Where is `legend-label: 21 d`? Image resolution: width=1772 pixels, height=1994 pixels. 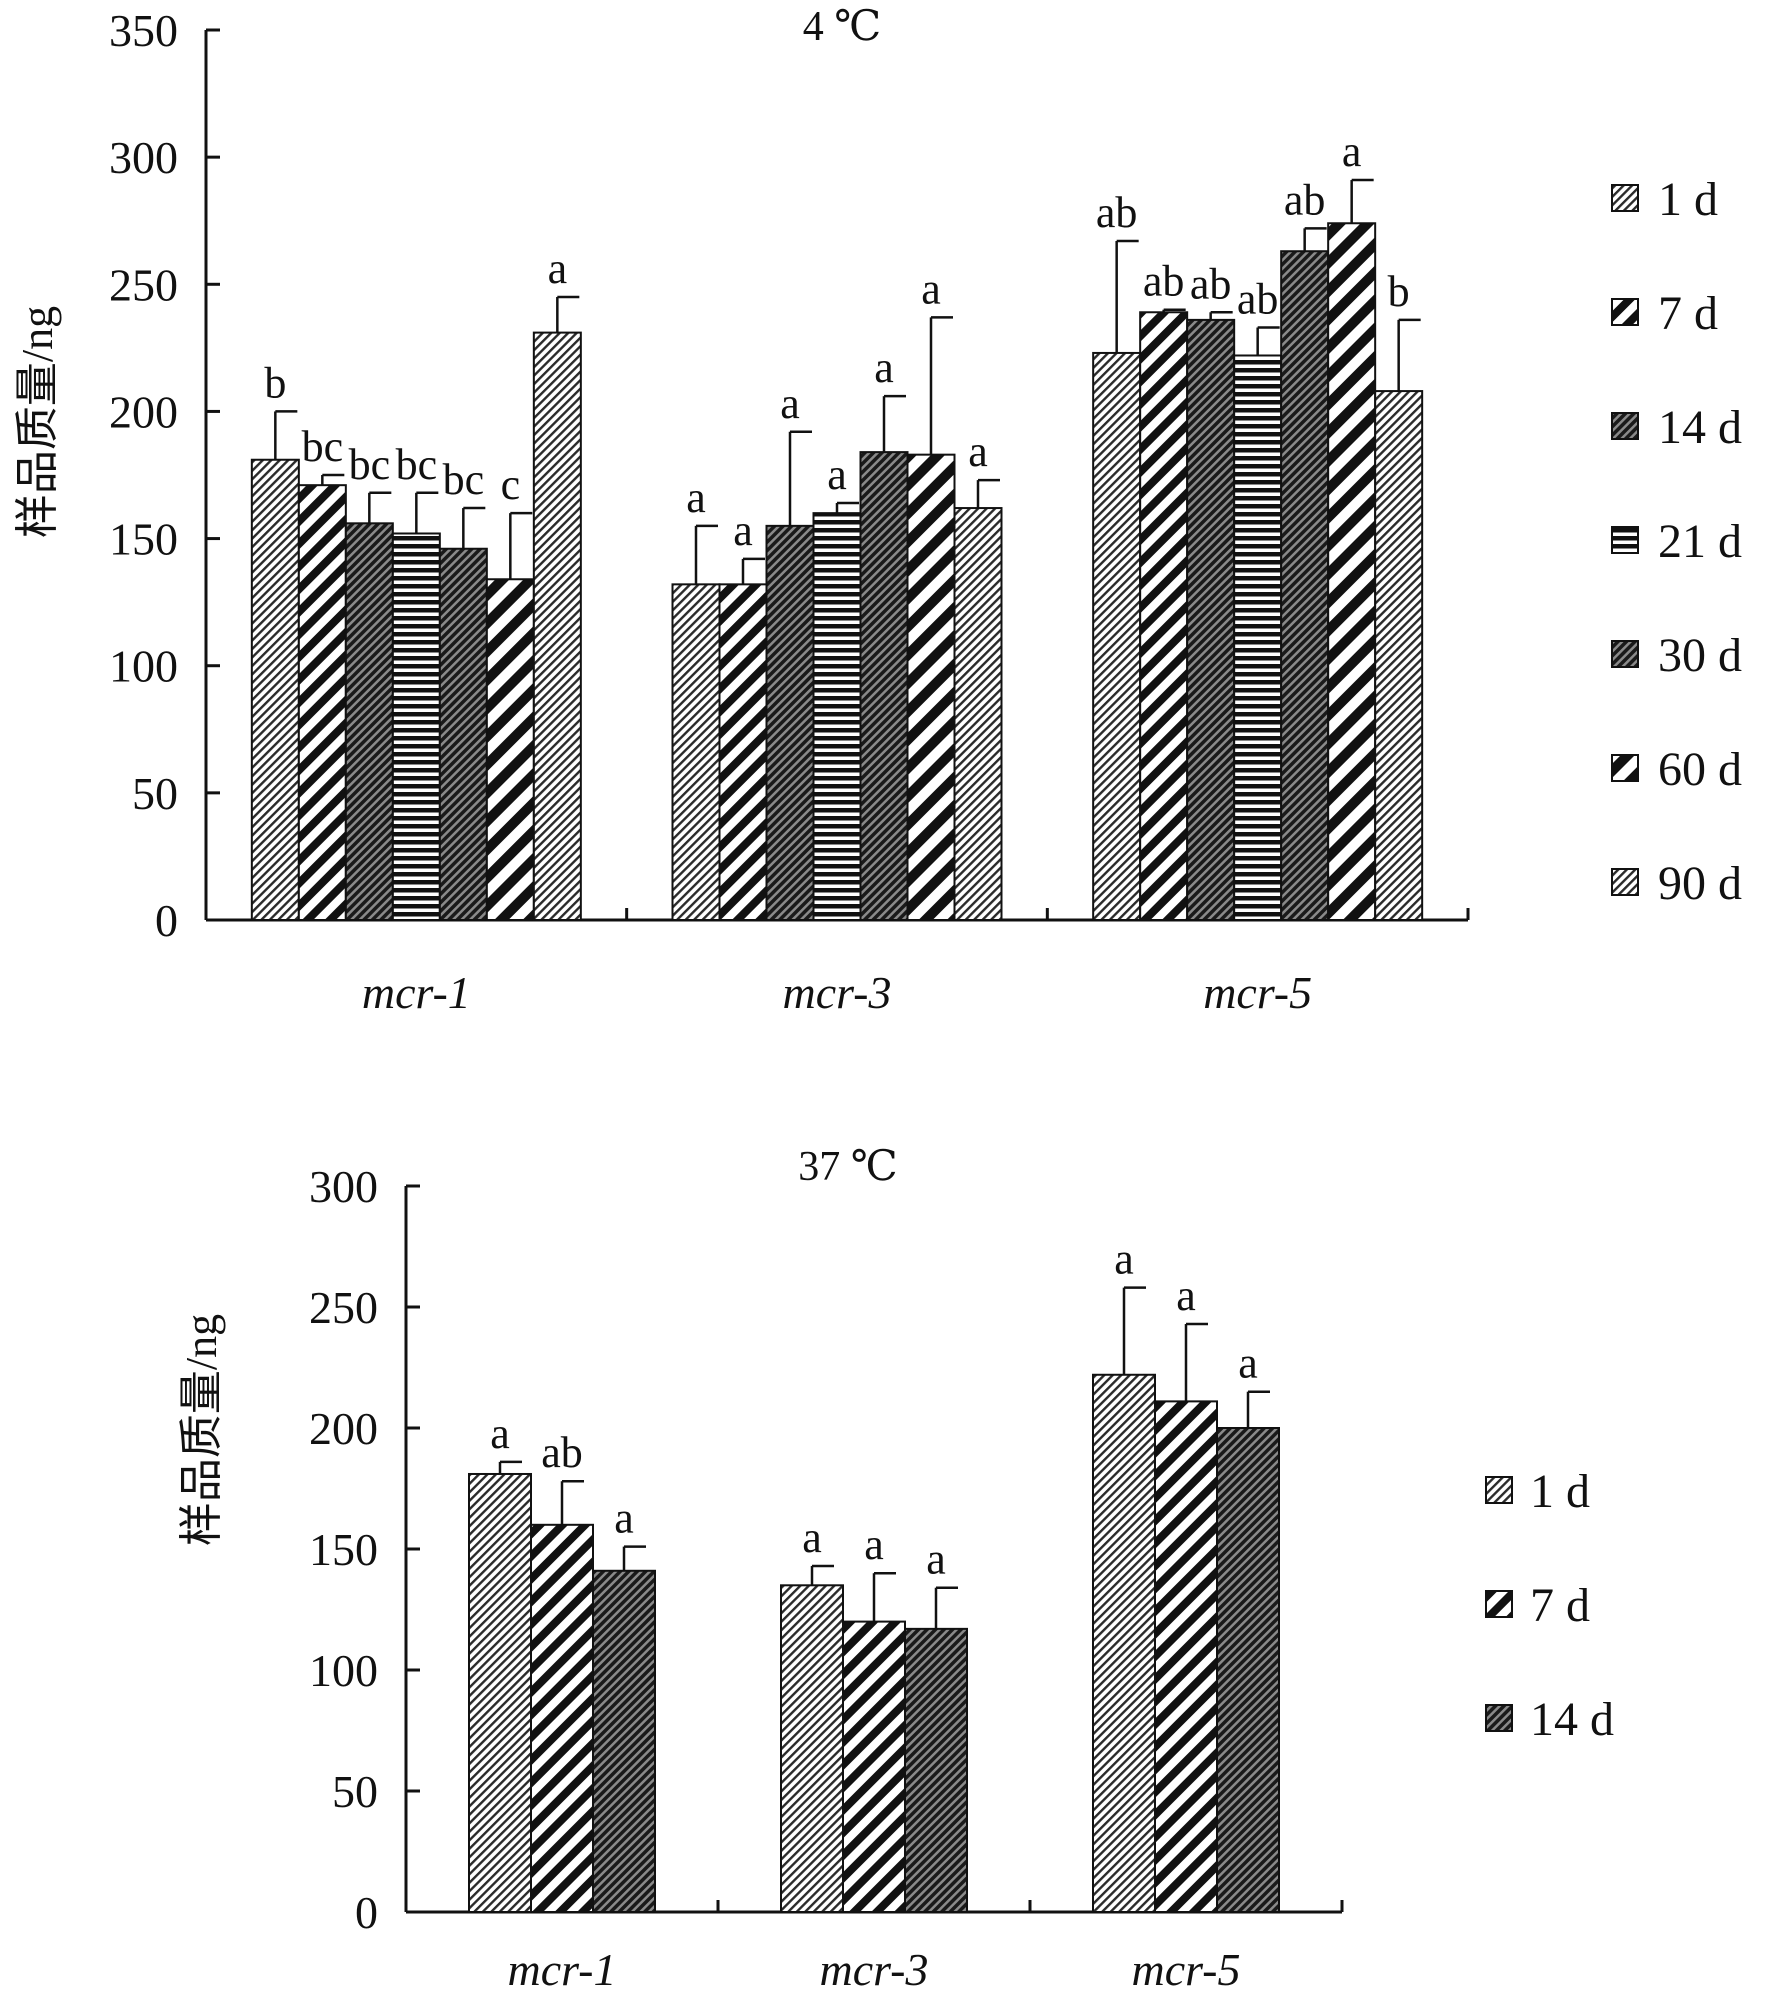 legend-label: 21 d is located at coordinates (1700, 541).